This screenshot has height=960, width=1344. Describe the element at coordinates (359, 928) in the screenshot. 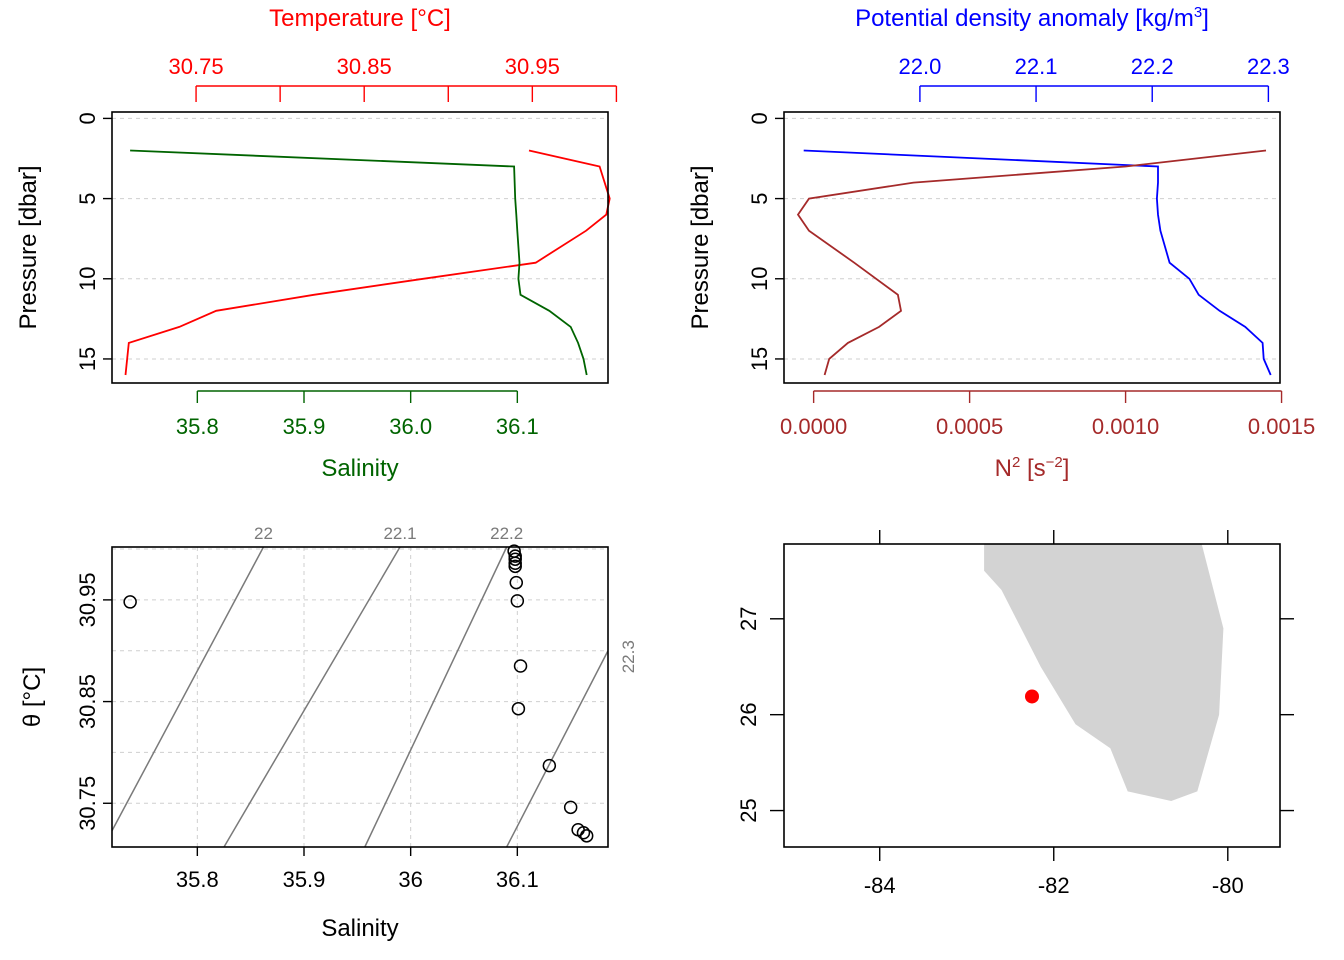

I see `x-axis-label: Salinity` at that location.